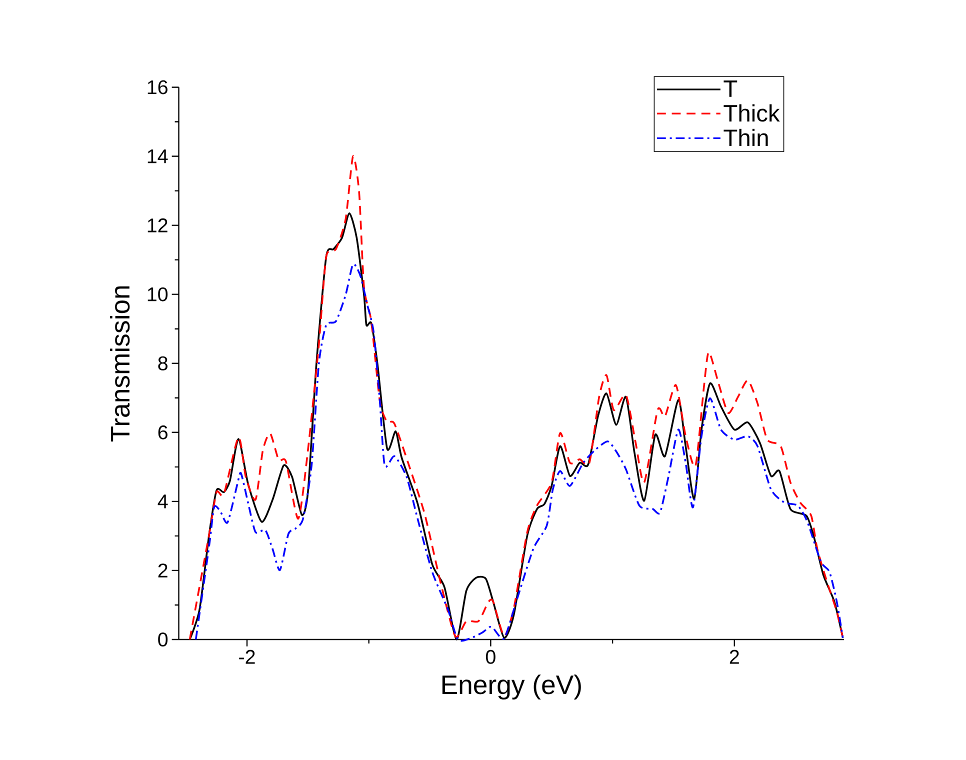  I want to click on x-tick-label: -2, so click(247, 657).